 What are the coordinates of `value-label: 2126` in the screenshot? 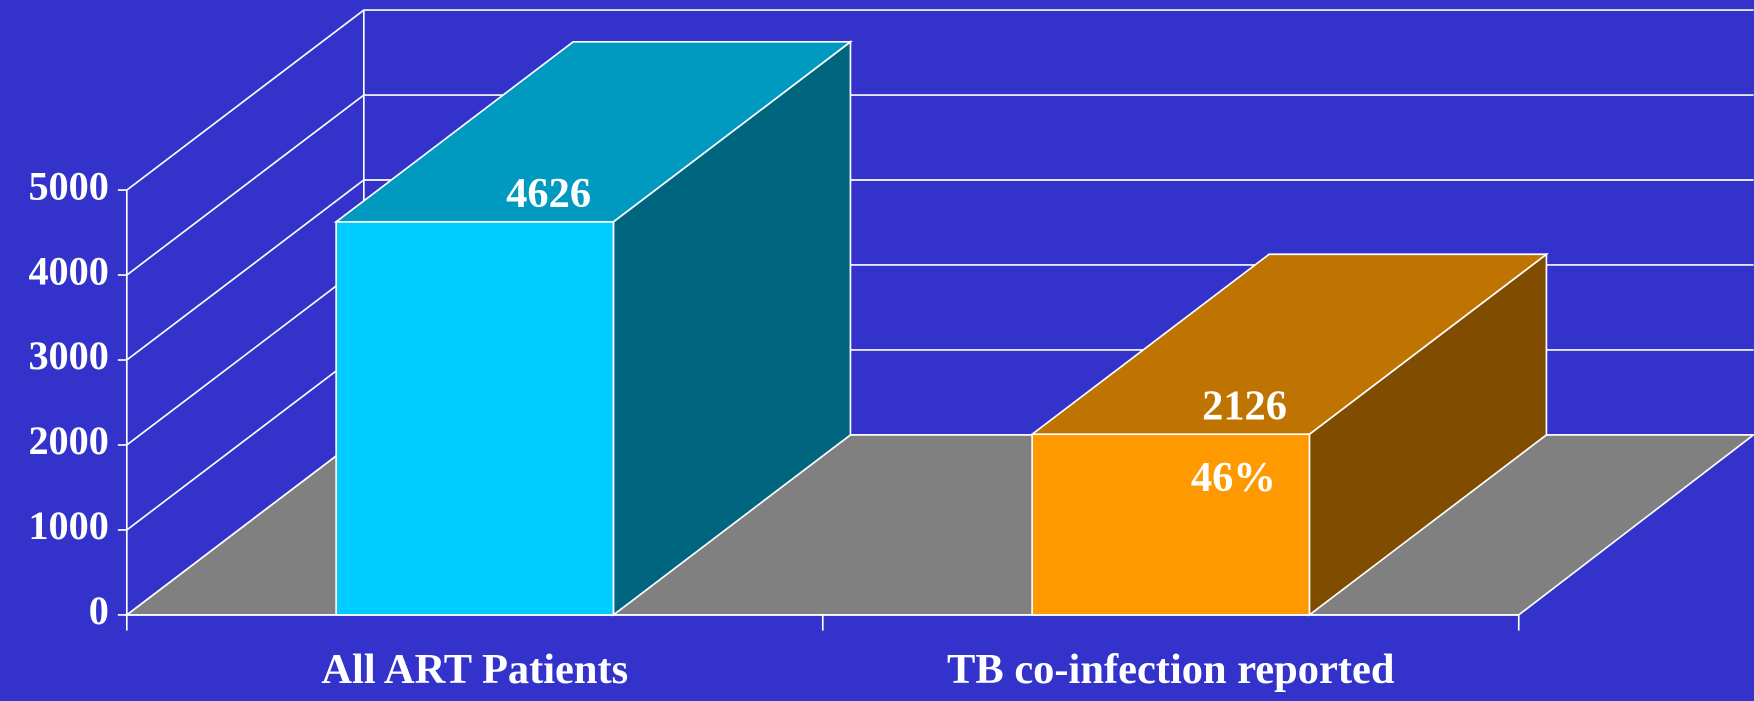 It's located at (1244, 405).